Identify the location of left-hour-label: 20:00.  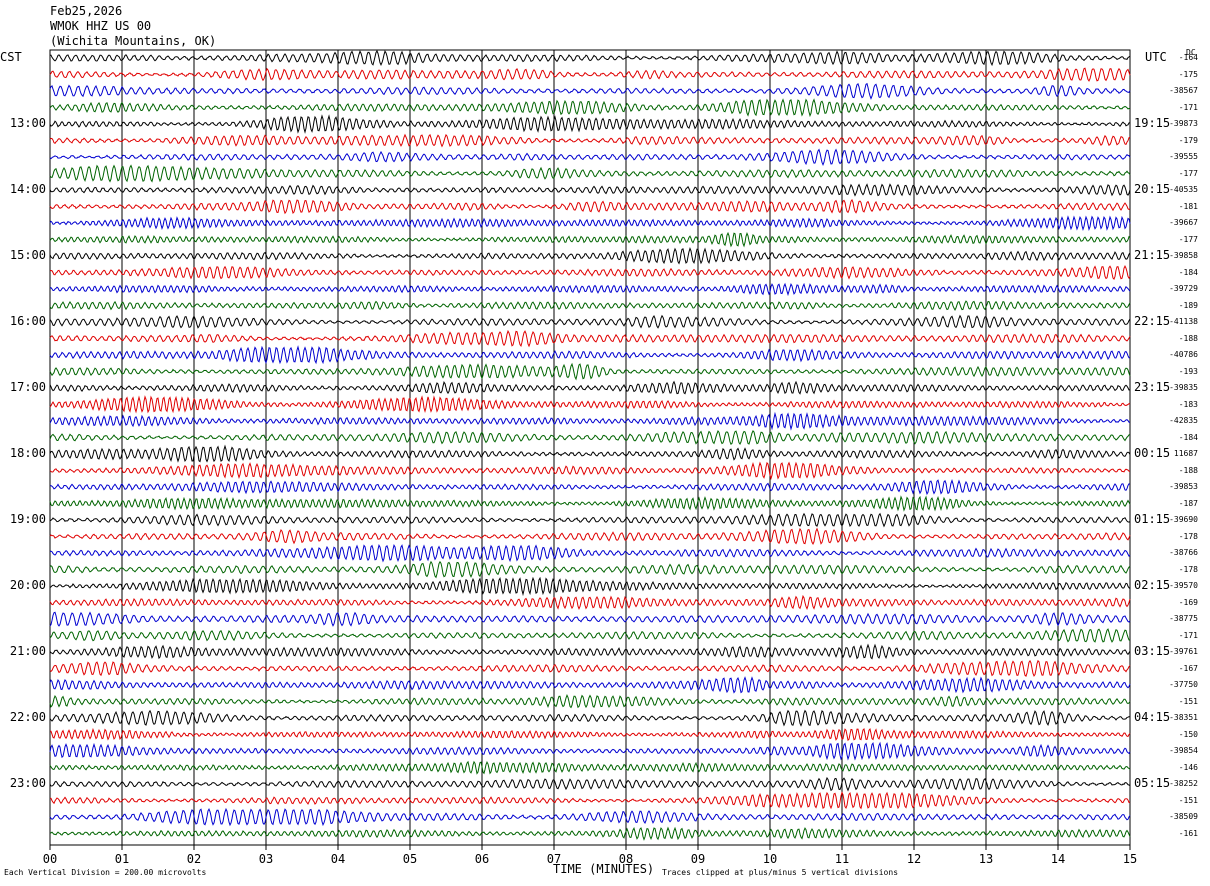
(27, 585).